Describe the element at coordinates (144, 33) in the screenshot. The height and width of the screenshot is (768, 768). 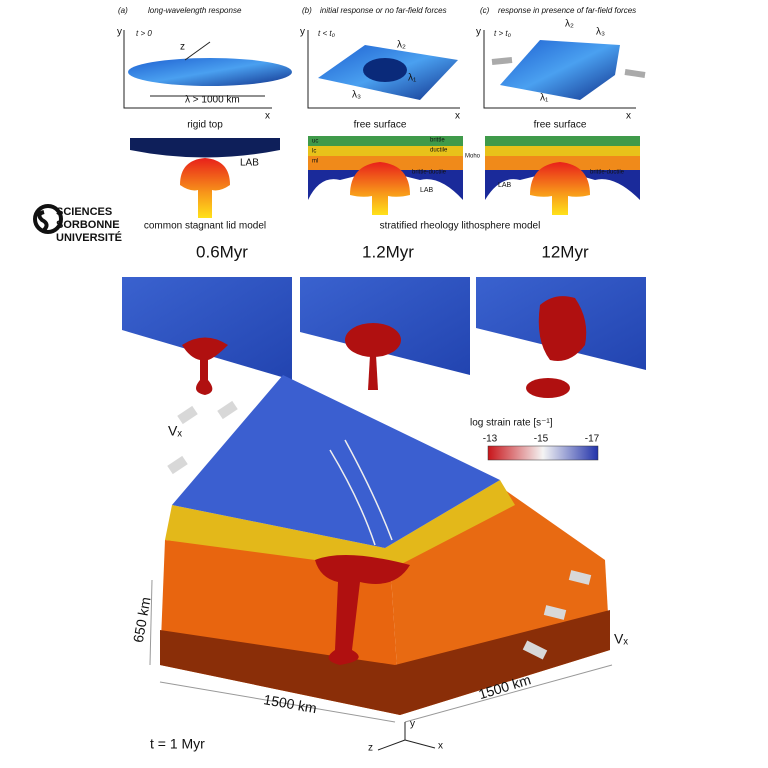
I see `time-label: t > 0` at that location.